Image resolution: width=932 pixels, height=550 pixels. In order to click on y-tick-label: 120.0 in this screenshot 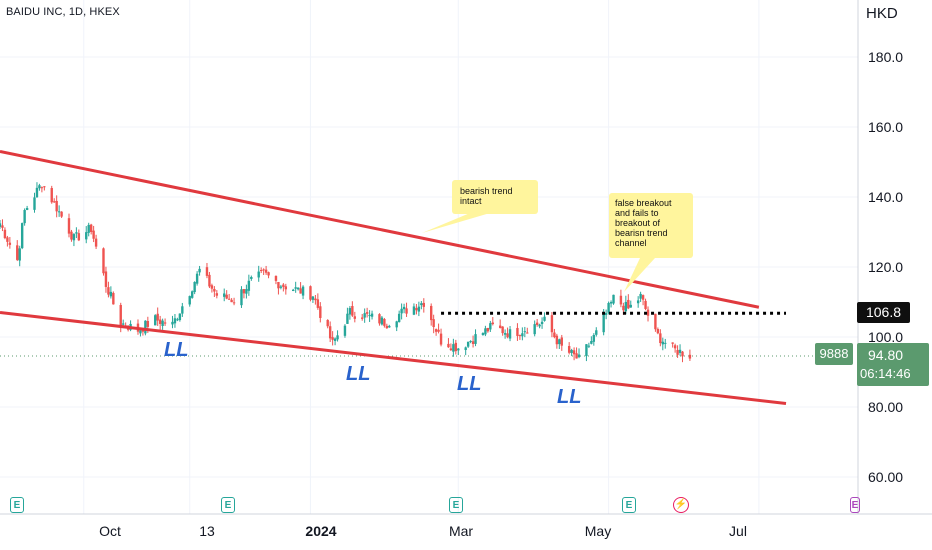, I will do `click(886, 267)`.